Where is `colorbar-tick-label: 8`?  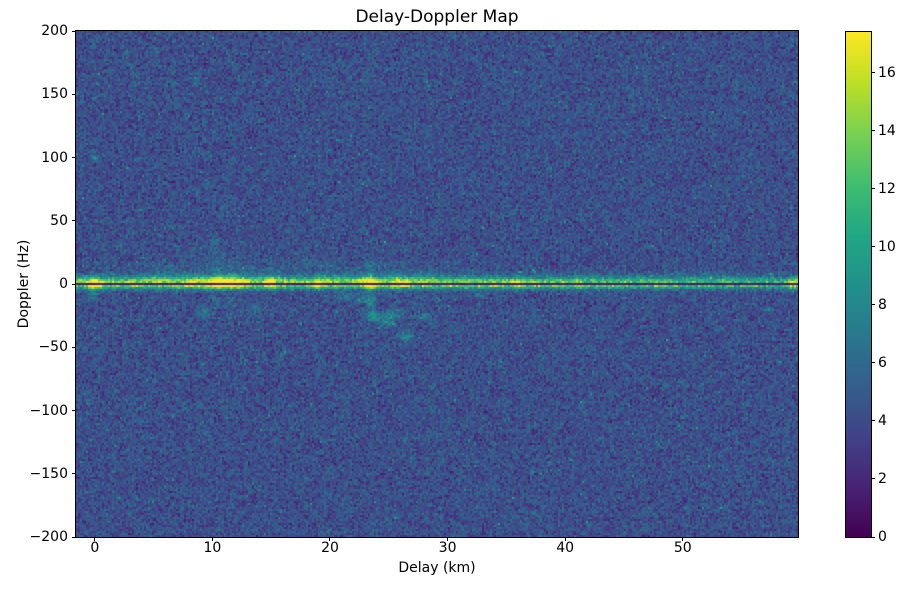 colorbar-tick-label: 8 is located at coordinates (882, 304).